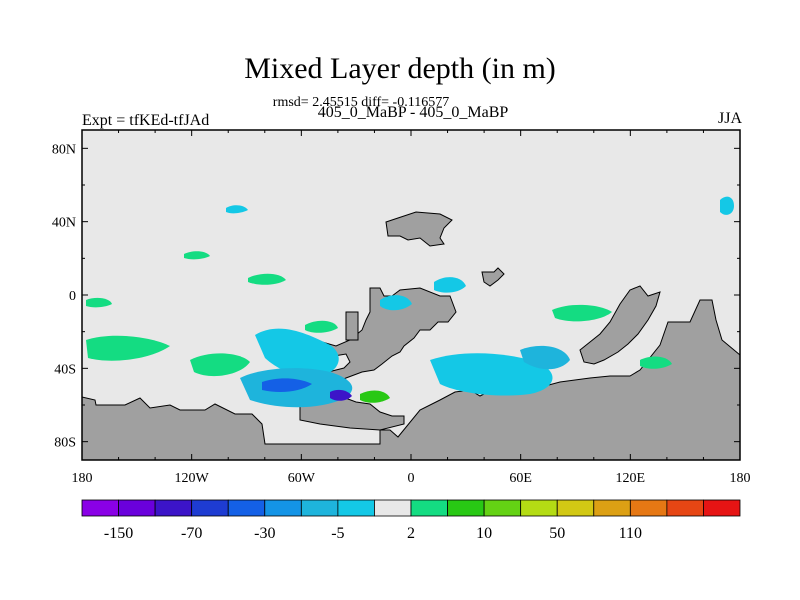 The height and width of the screenshot is (600, 800). I want to click on y-tick-label: 0, so click(72, 296).